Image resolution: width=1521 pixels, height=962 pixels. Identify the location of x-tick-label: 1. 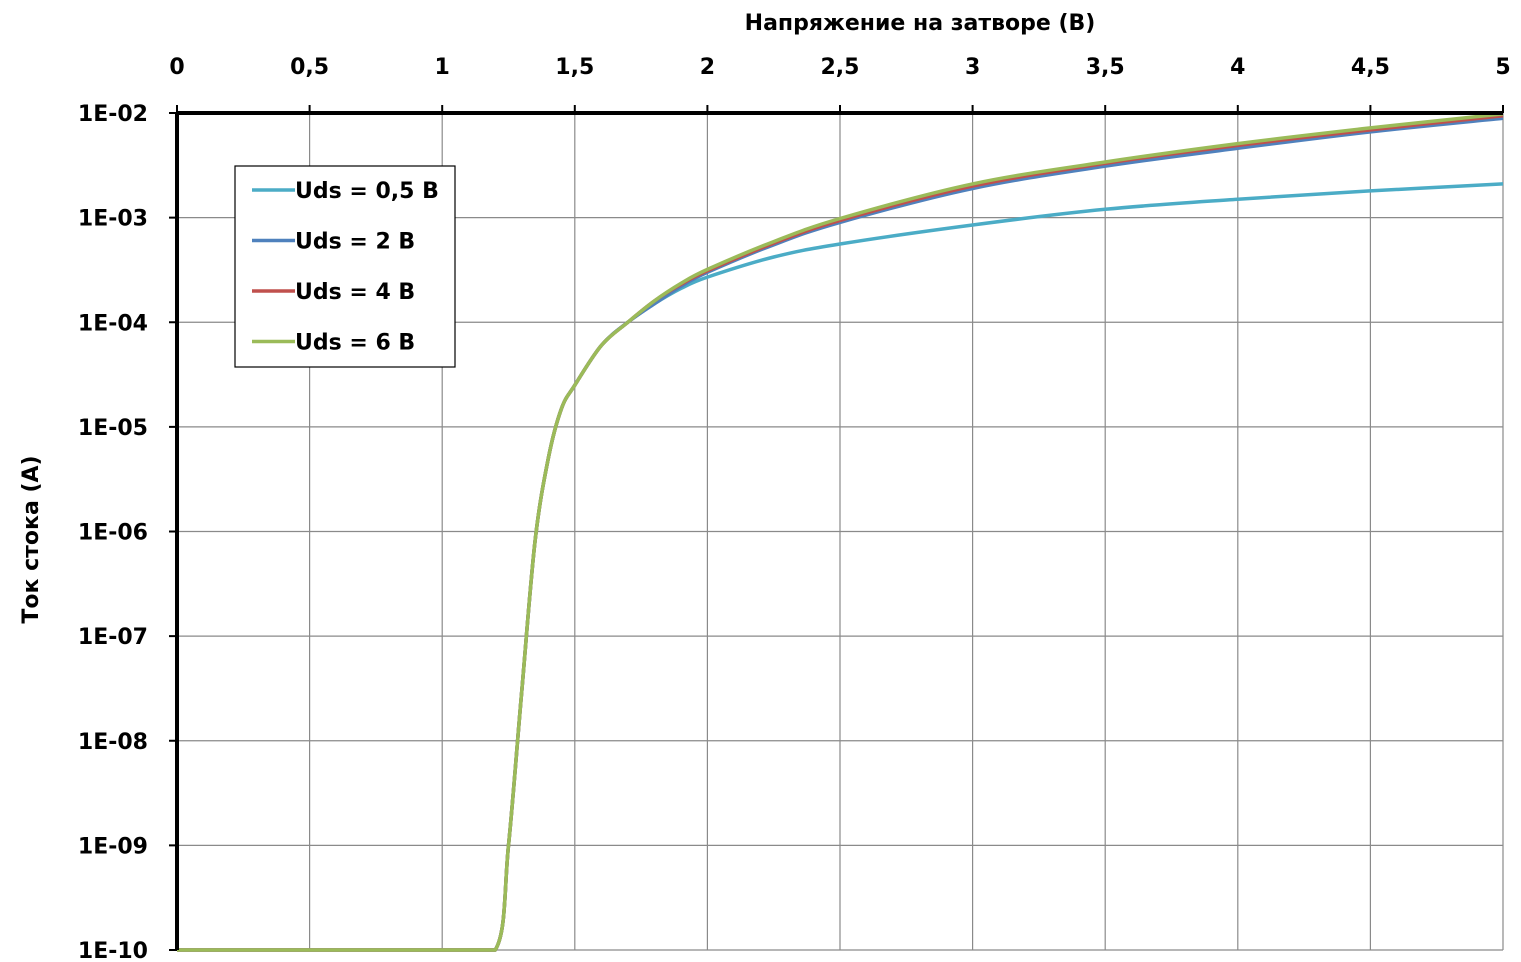
(442, 67).